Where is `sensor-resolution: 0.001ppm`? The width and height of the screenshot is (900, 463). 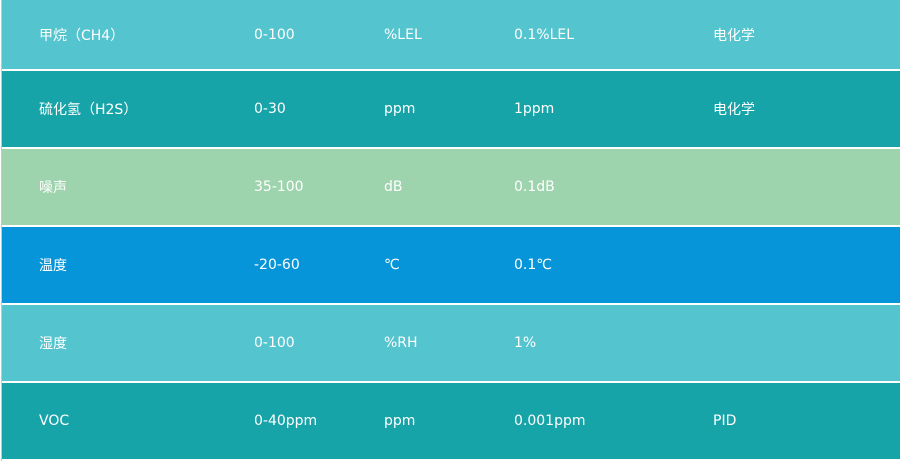 sensor-resolution: 0.001ppm is located at coordinates (550, 421).